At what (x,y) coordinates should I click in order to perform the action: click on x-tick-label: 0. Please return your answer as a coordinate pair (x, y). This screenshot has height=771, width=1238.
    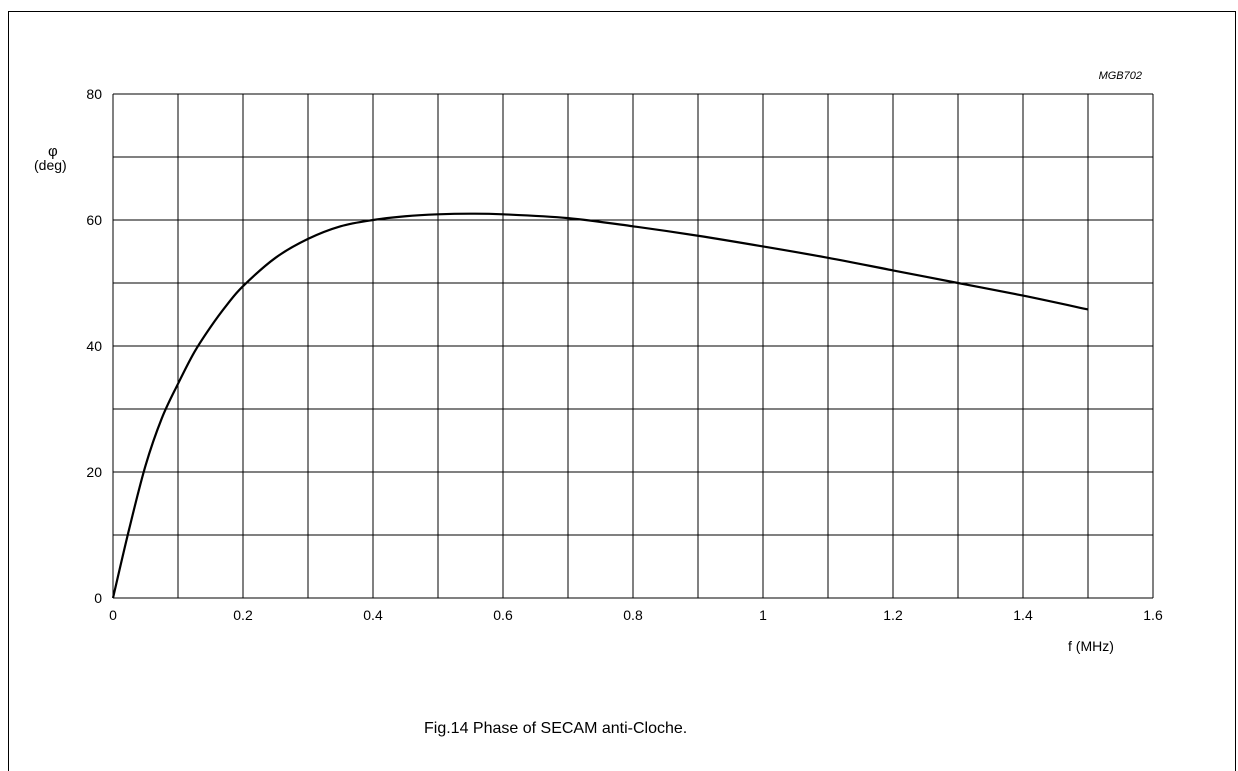
    Looking at the image, I should click on (113, 615).